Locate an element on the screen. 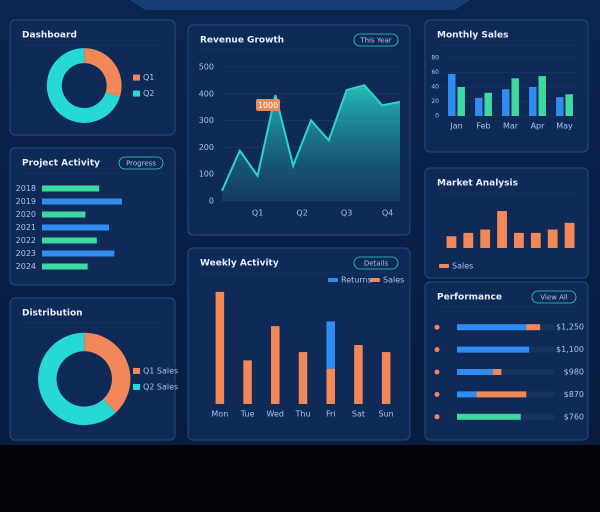 The width and height of the screenshot is (600, 512). y-tick-label: 80 is located at coordinates (435, 58).